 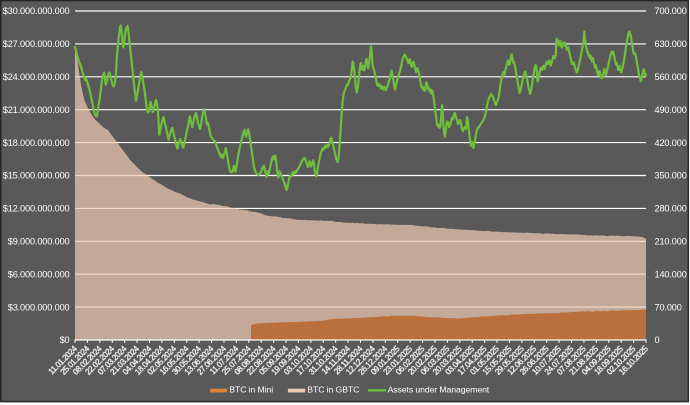 I want to click on svg-text: 210.000, so click(x=671, y=242).